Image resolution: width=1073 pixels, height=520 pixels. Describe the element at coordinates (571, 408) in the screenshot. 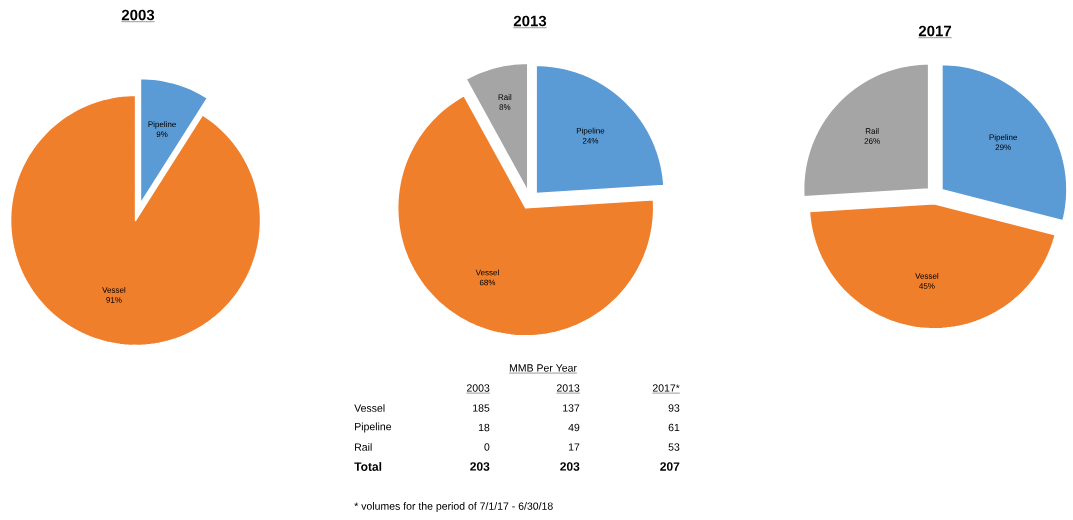

I see `text: 137` at that location.